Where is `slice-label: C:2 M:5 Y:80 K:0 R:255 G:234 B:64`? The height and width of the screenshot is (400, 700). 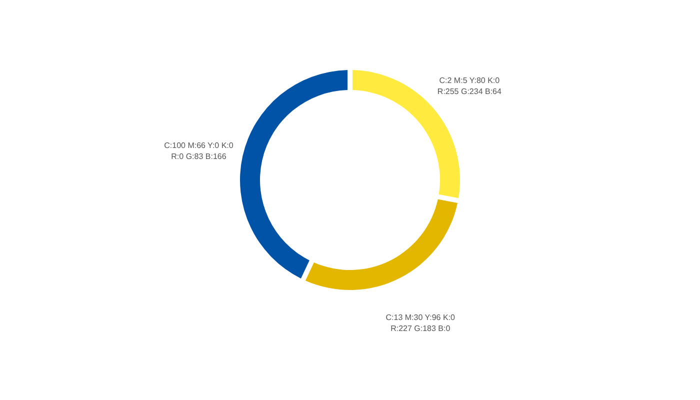
slice-label: C:2 M:5 Y:80 K:0 R:255 G:234 B:64 is located at coordinates (469, 86).